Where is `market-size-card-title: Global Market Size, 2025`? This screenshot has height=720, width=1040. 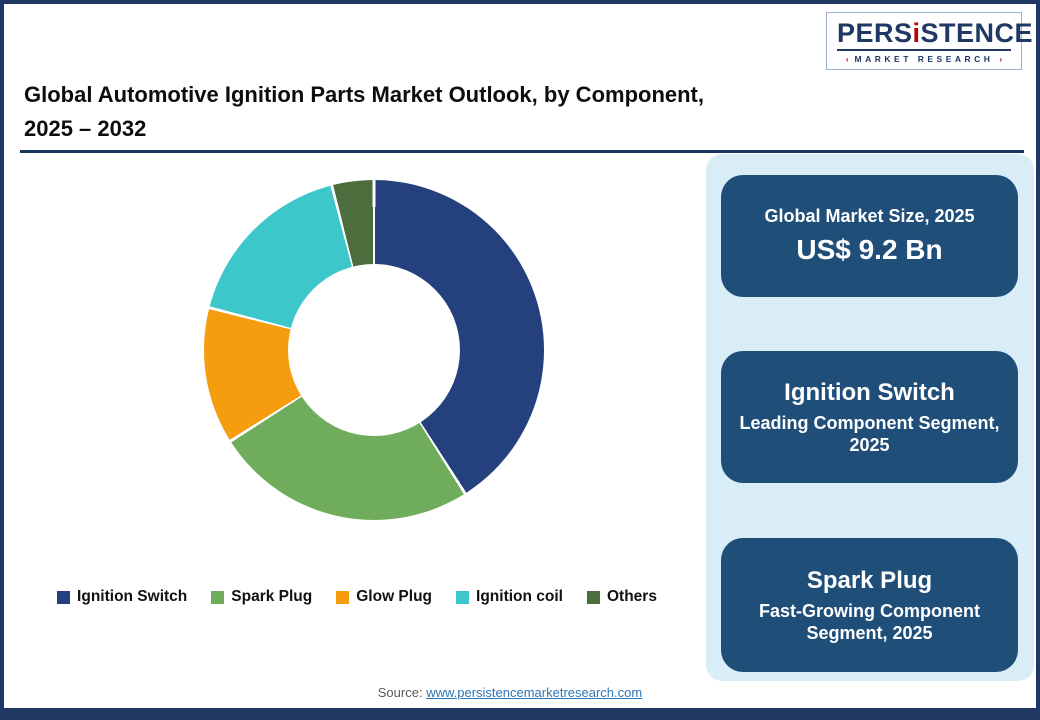
market-size-card-title: Global Market Size, 2025 is located at coordinates (869, 216).